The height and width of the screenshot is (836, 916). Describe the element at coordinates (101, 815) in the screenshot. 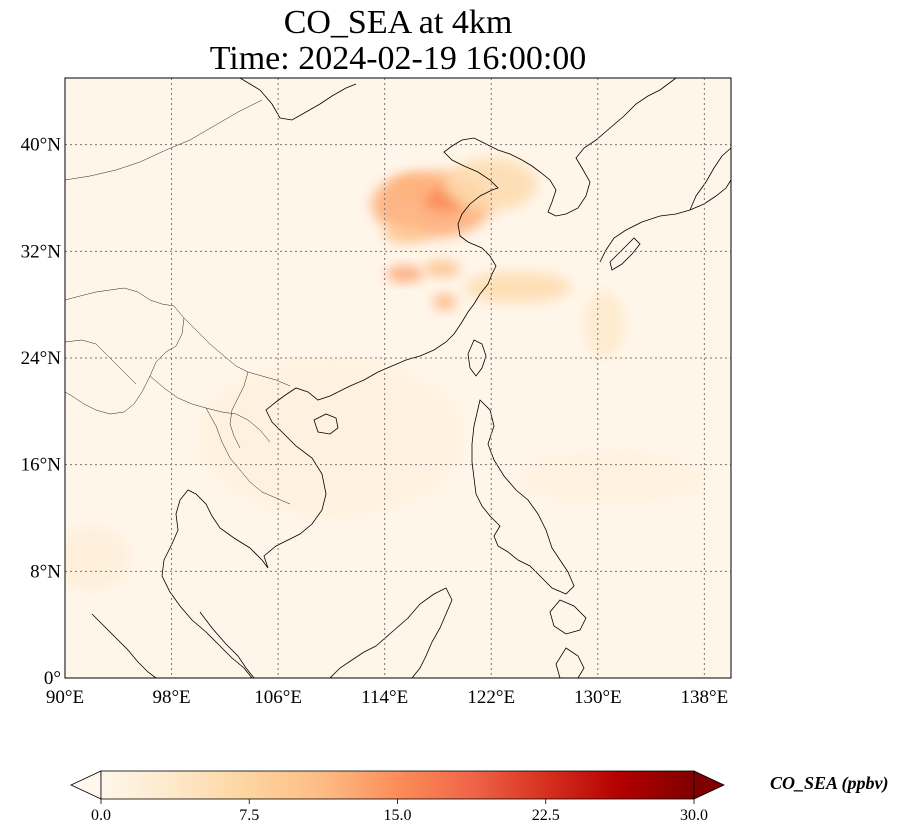

I see `colorbar-tick-label: 0.0` at that location.